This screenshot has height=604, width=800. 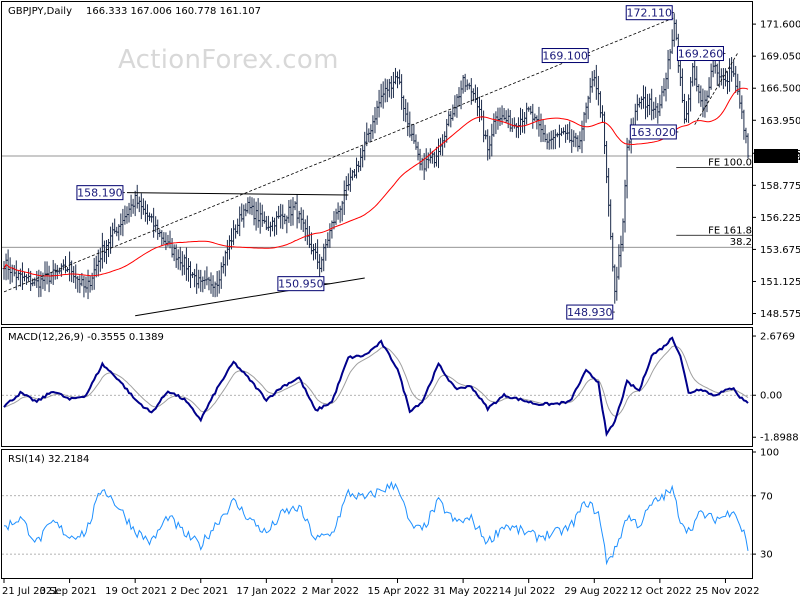 I want to click on price-tick-label: 171.600, so click(x=780, y=25).